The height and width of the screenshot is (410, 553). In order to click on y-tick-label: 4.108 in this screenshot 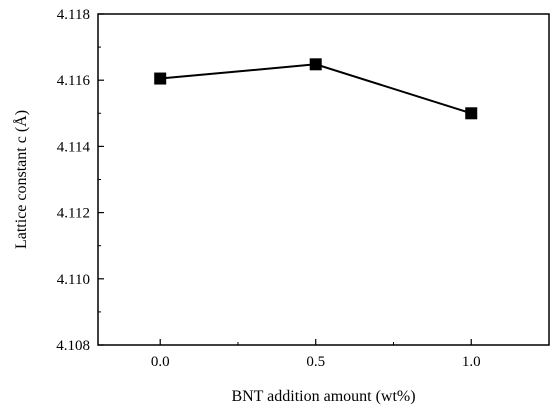, I will do `click(73, 346)`.